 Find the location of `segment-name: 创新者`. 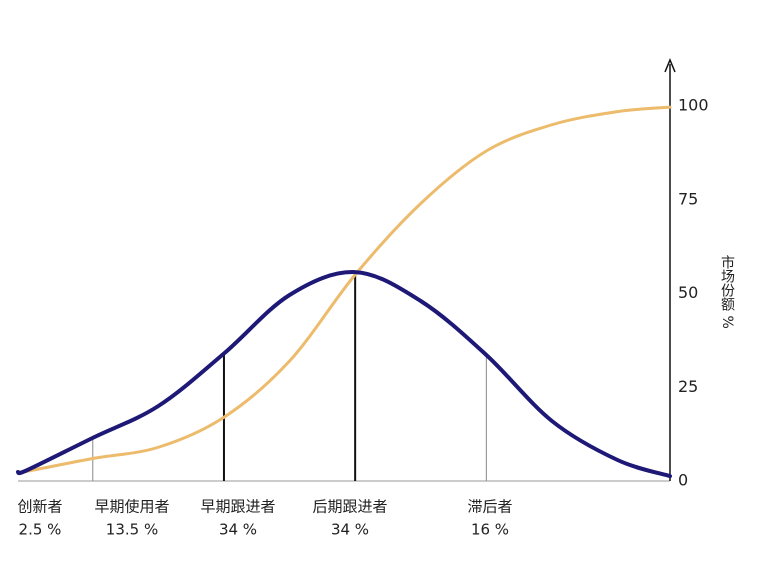

segment-name: 创新者 is located at coordinates (39, 507).